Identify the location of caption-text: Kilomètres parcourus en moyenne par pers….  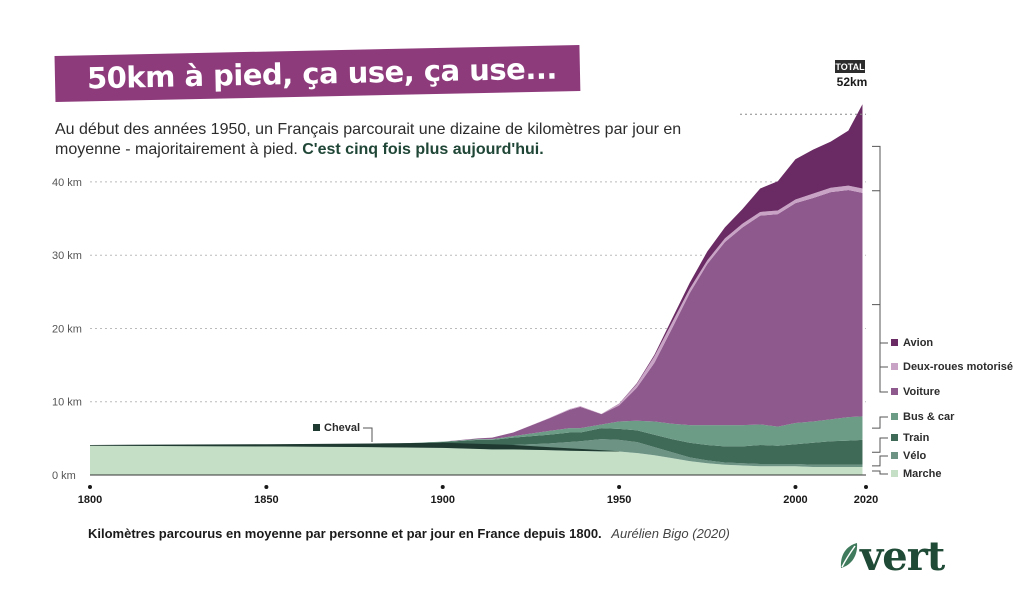
(345, 533).